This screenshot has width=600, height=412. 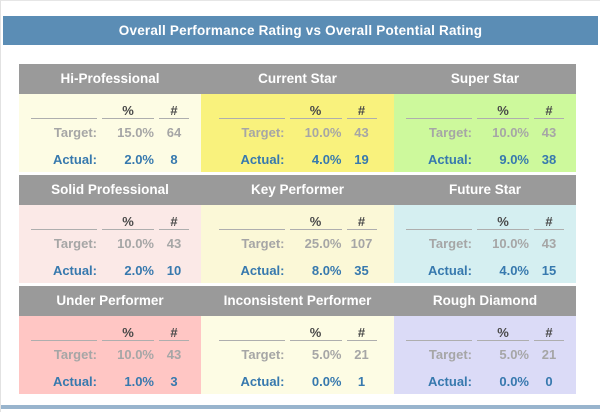 I want to click on cell-body: % # Target: 25.0% 107 Actual: 8.0% 35, so click(x=297, y=244).